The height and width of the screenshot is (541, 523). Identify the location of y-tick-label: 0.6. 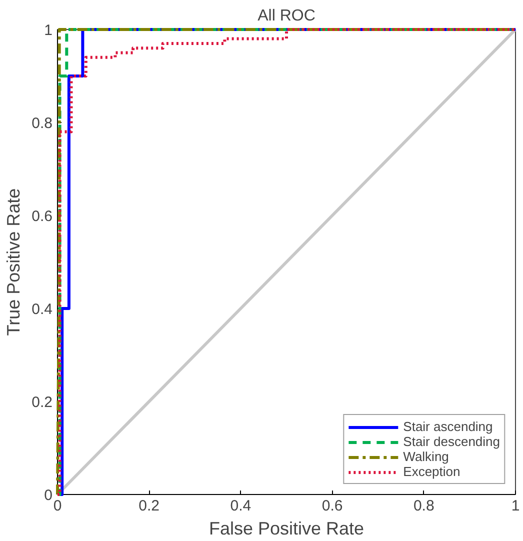
(42, 216).